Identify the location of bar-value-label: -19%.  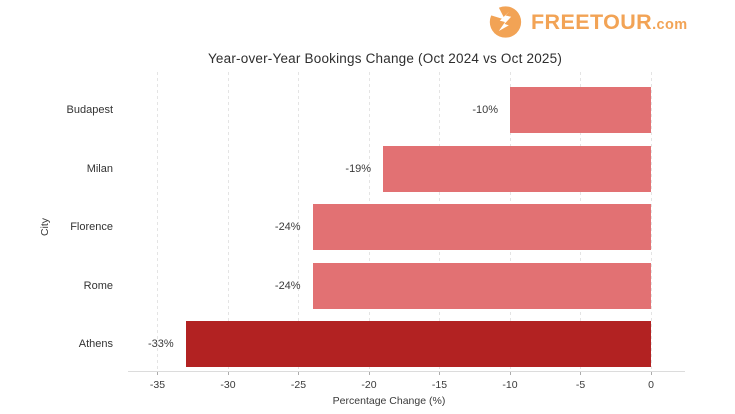
(358, 168).